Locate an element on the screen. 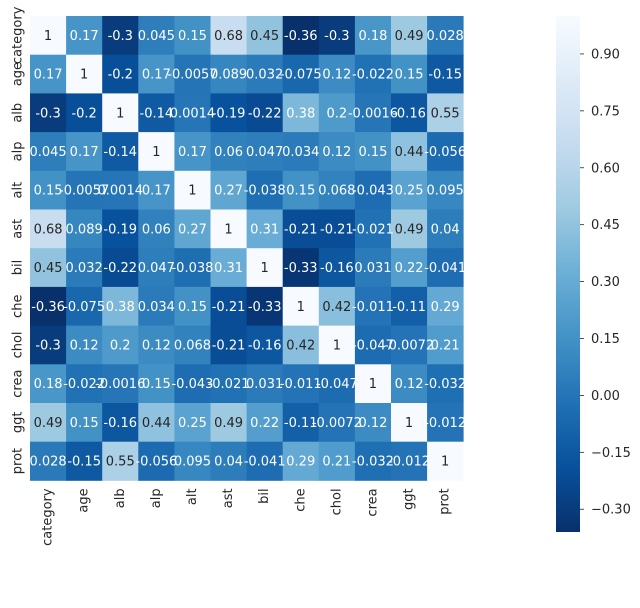 The height and width of the screenshot is (608, 640). cell-annotation-age-age: 1 is located at coordinates (84, 75).